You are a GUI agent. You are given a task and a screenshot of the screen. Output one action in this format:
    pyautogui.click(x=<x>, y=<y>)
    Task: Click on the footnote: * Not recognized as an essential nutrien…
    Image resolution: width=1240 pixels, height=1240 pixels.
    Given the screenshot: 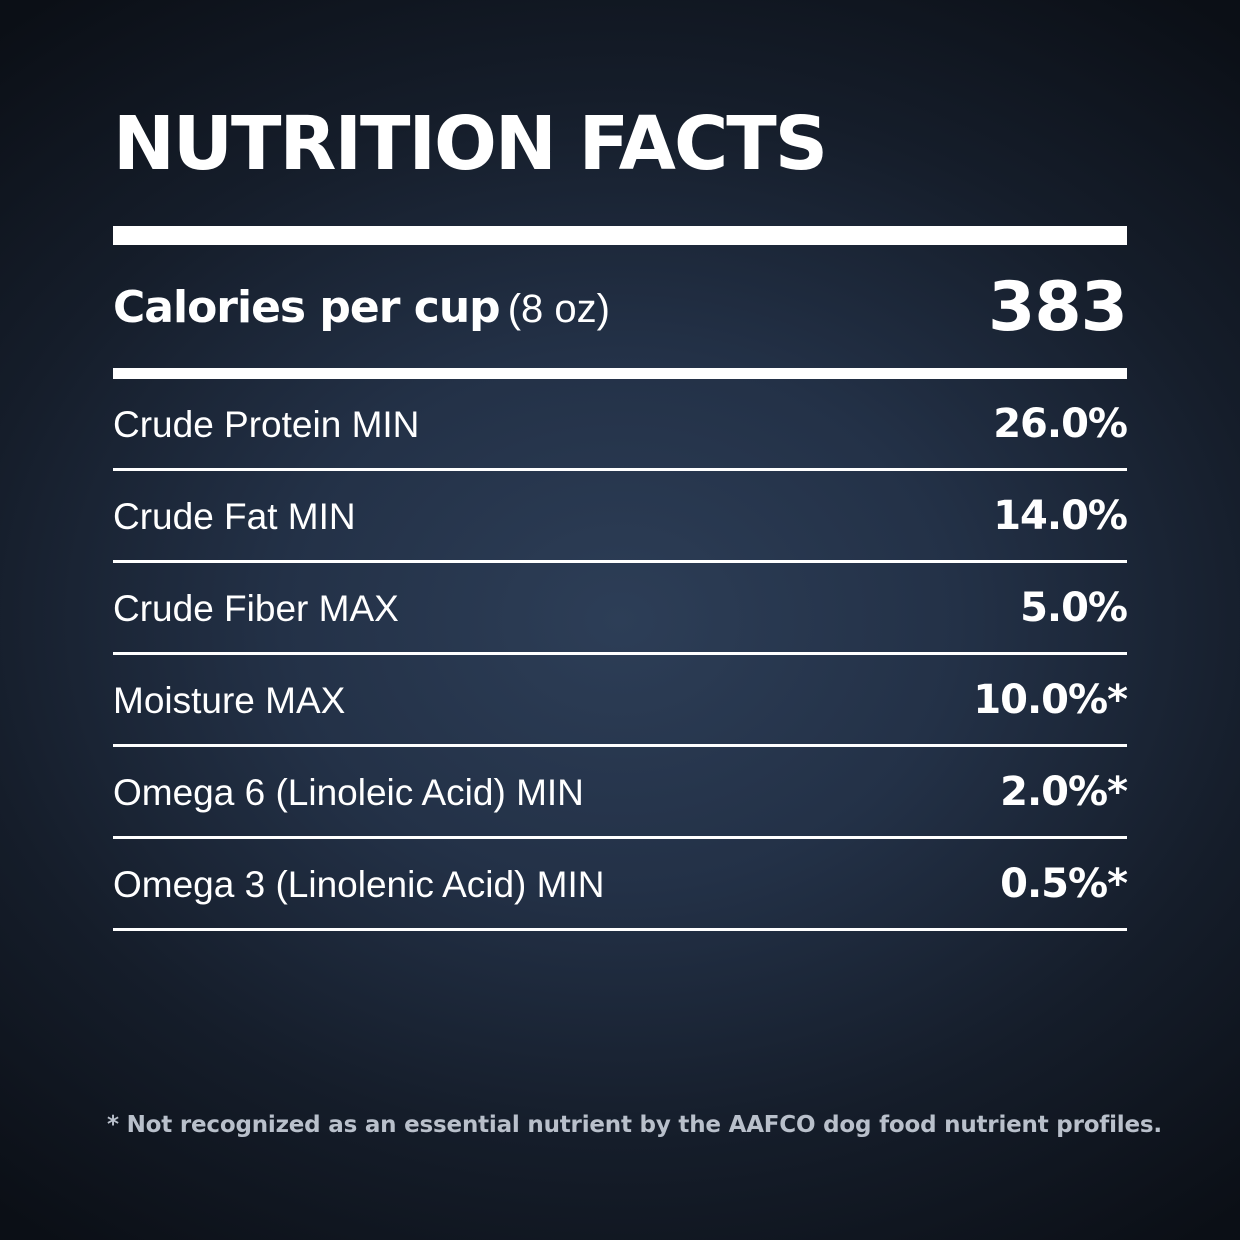 What is the action you would take?
    pyautogui.click(x=634, y=1125)
    